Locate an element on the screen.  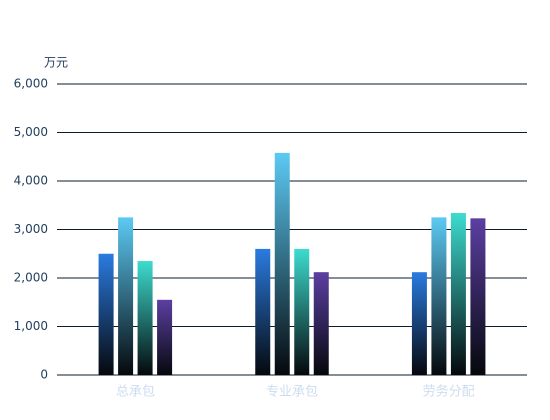
y-unit: 万元 is located at coordinates (56, 63).